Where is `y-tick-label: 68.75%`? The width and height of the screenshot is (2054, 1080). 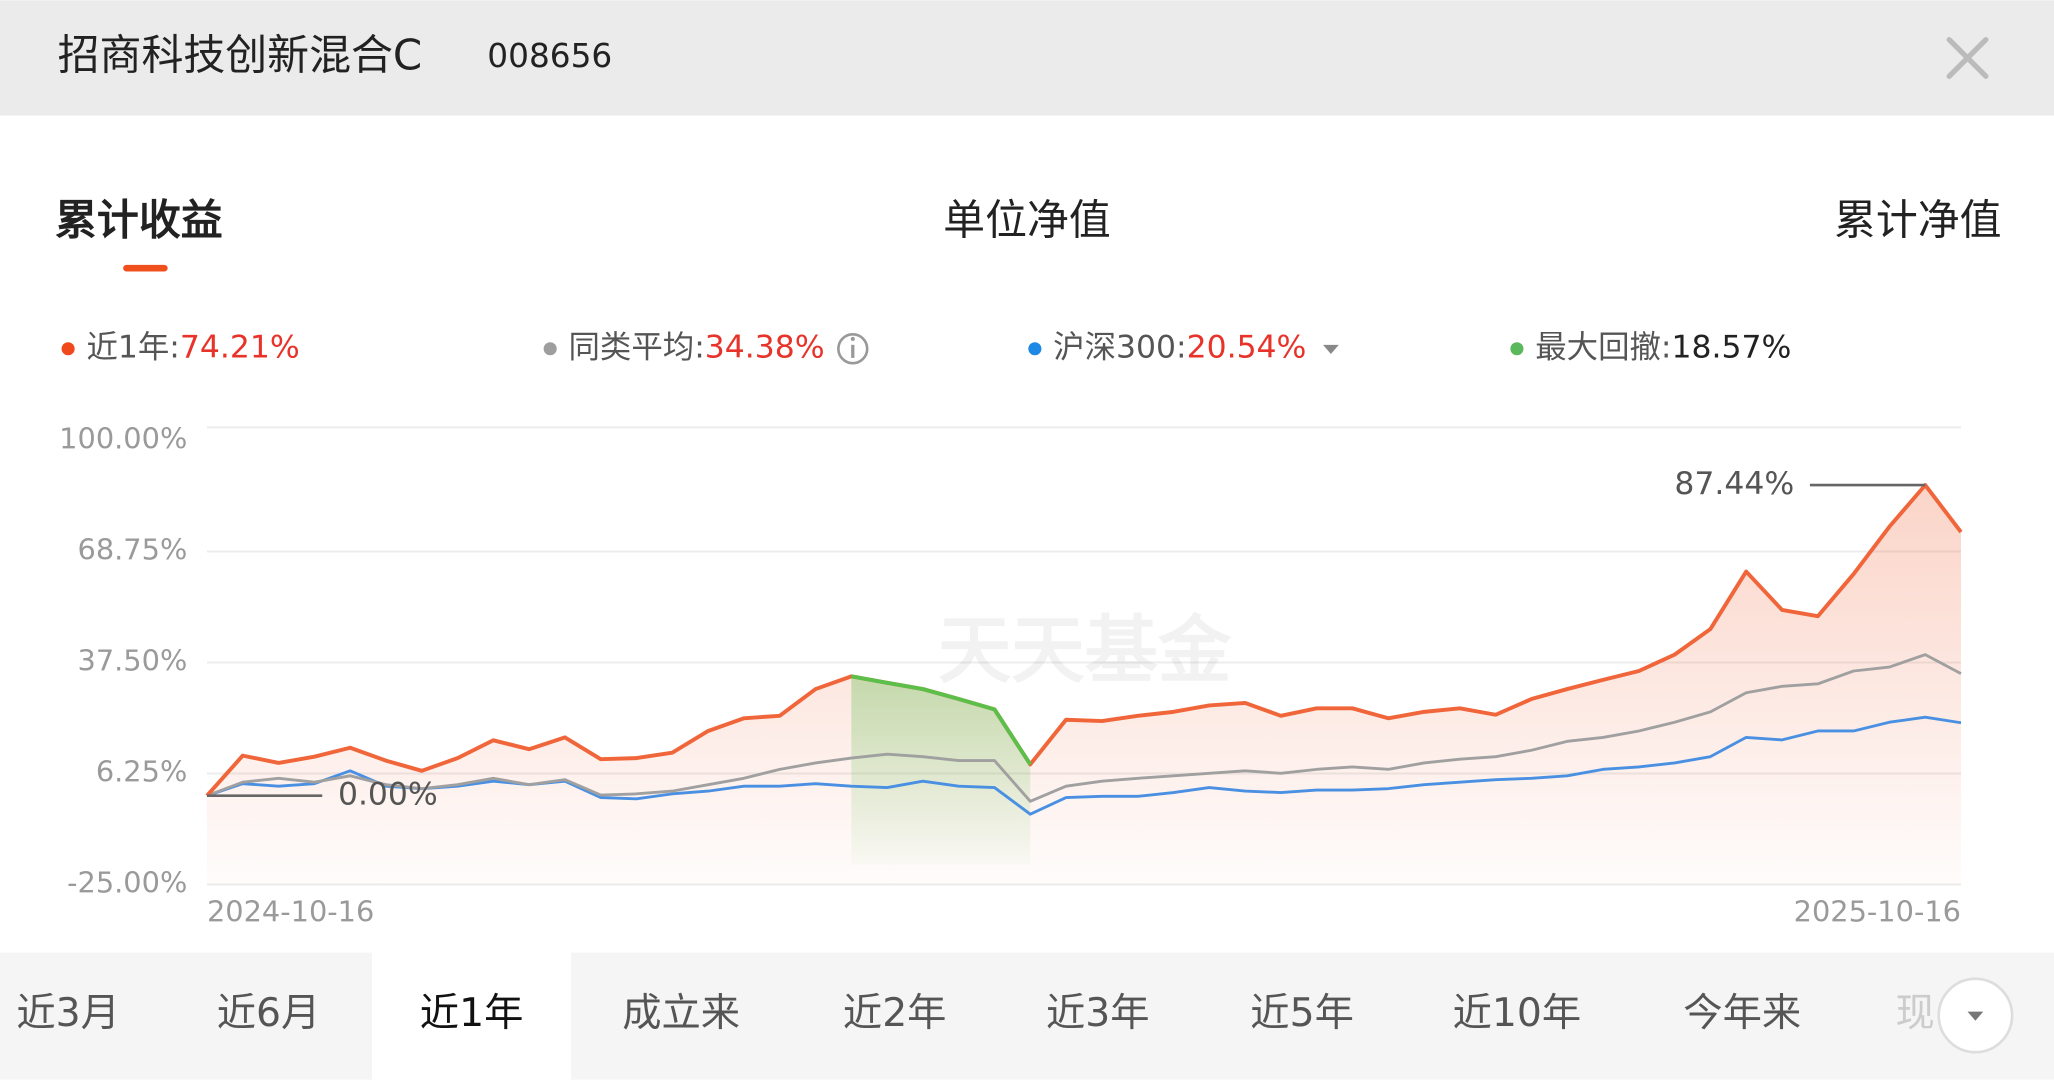 y-tick-label: 68.75% is located at coordinates (133, 549).